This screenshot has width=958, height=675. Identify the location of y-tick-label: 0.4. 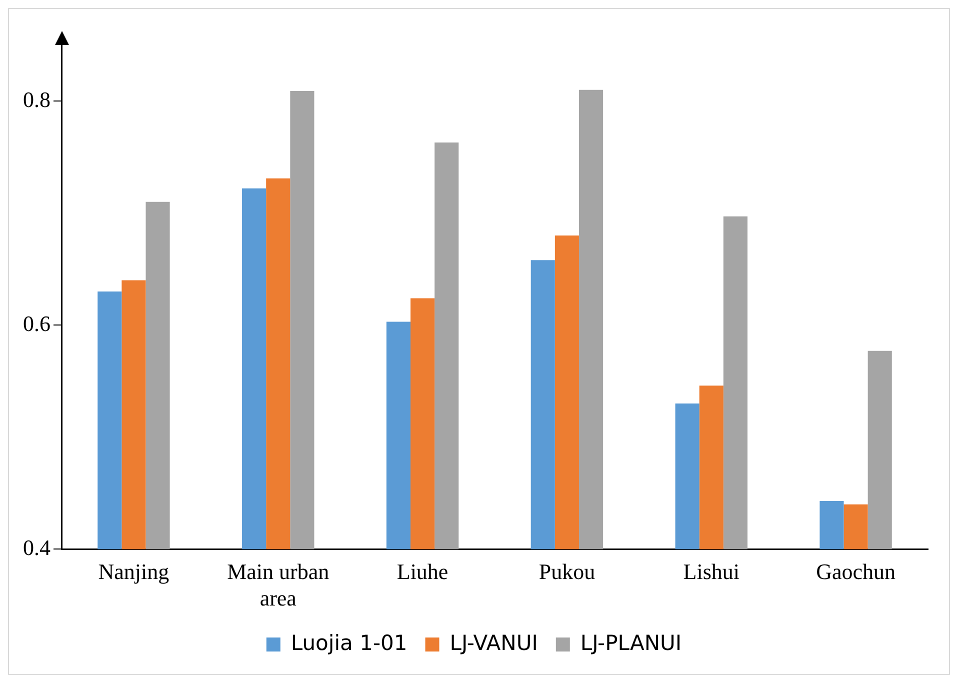
(36, 547).